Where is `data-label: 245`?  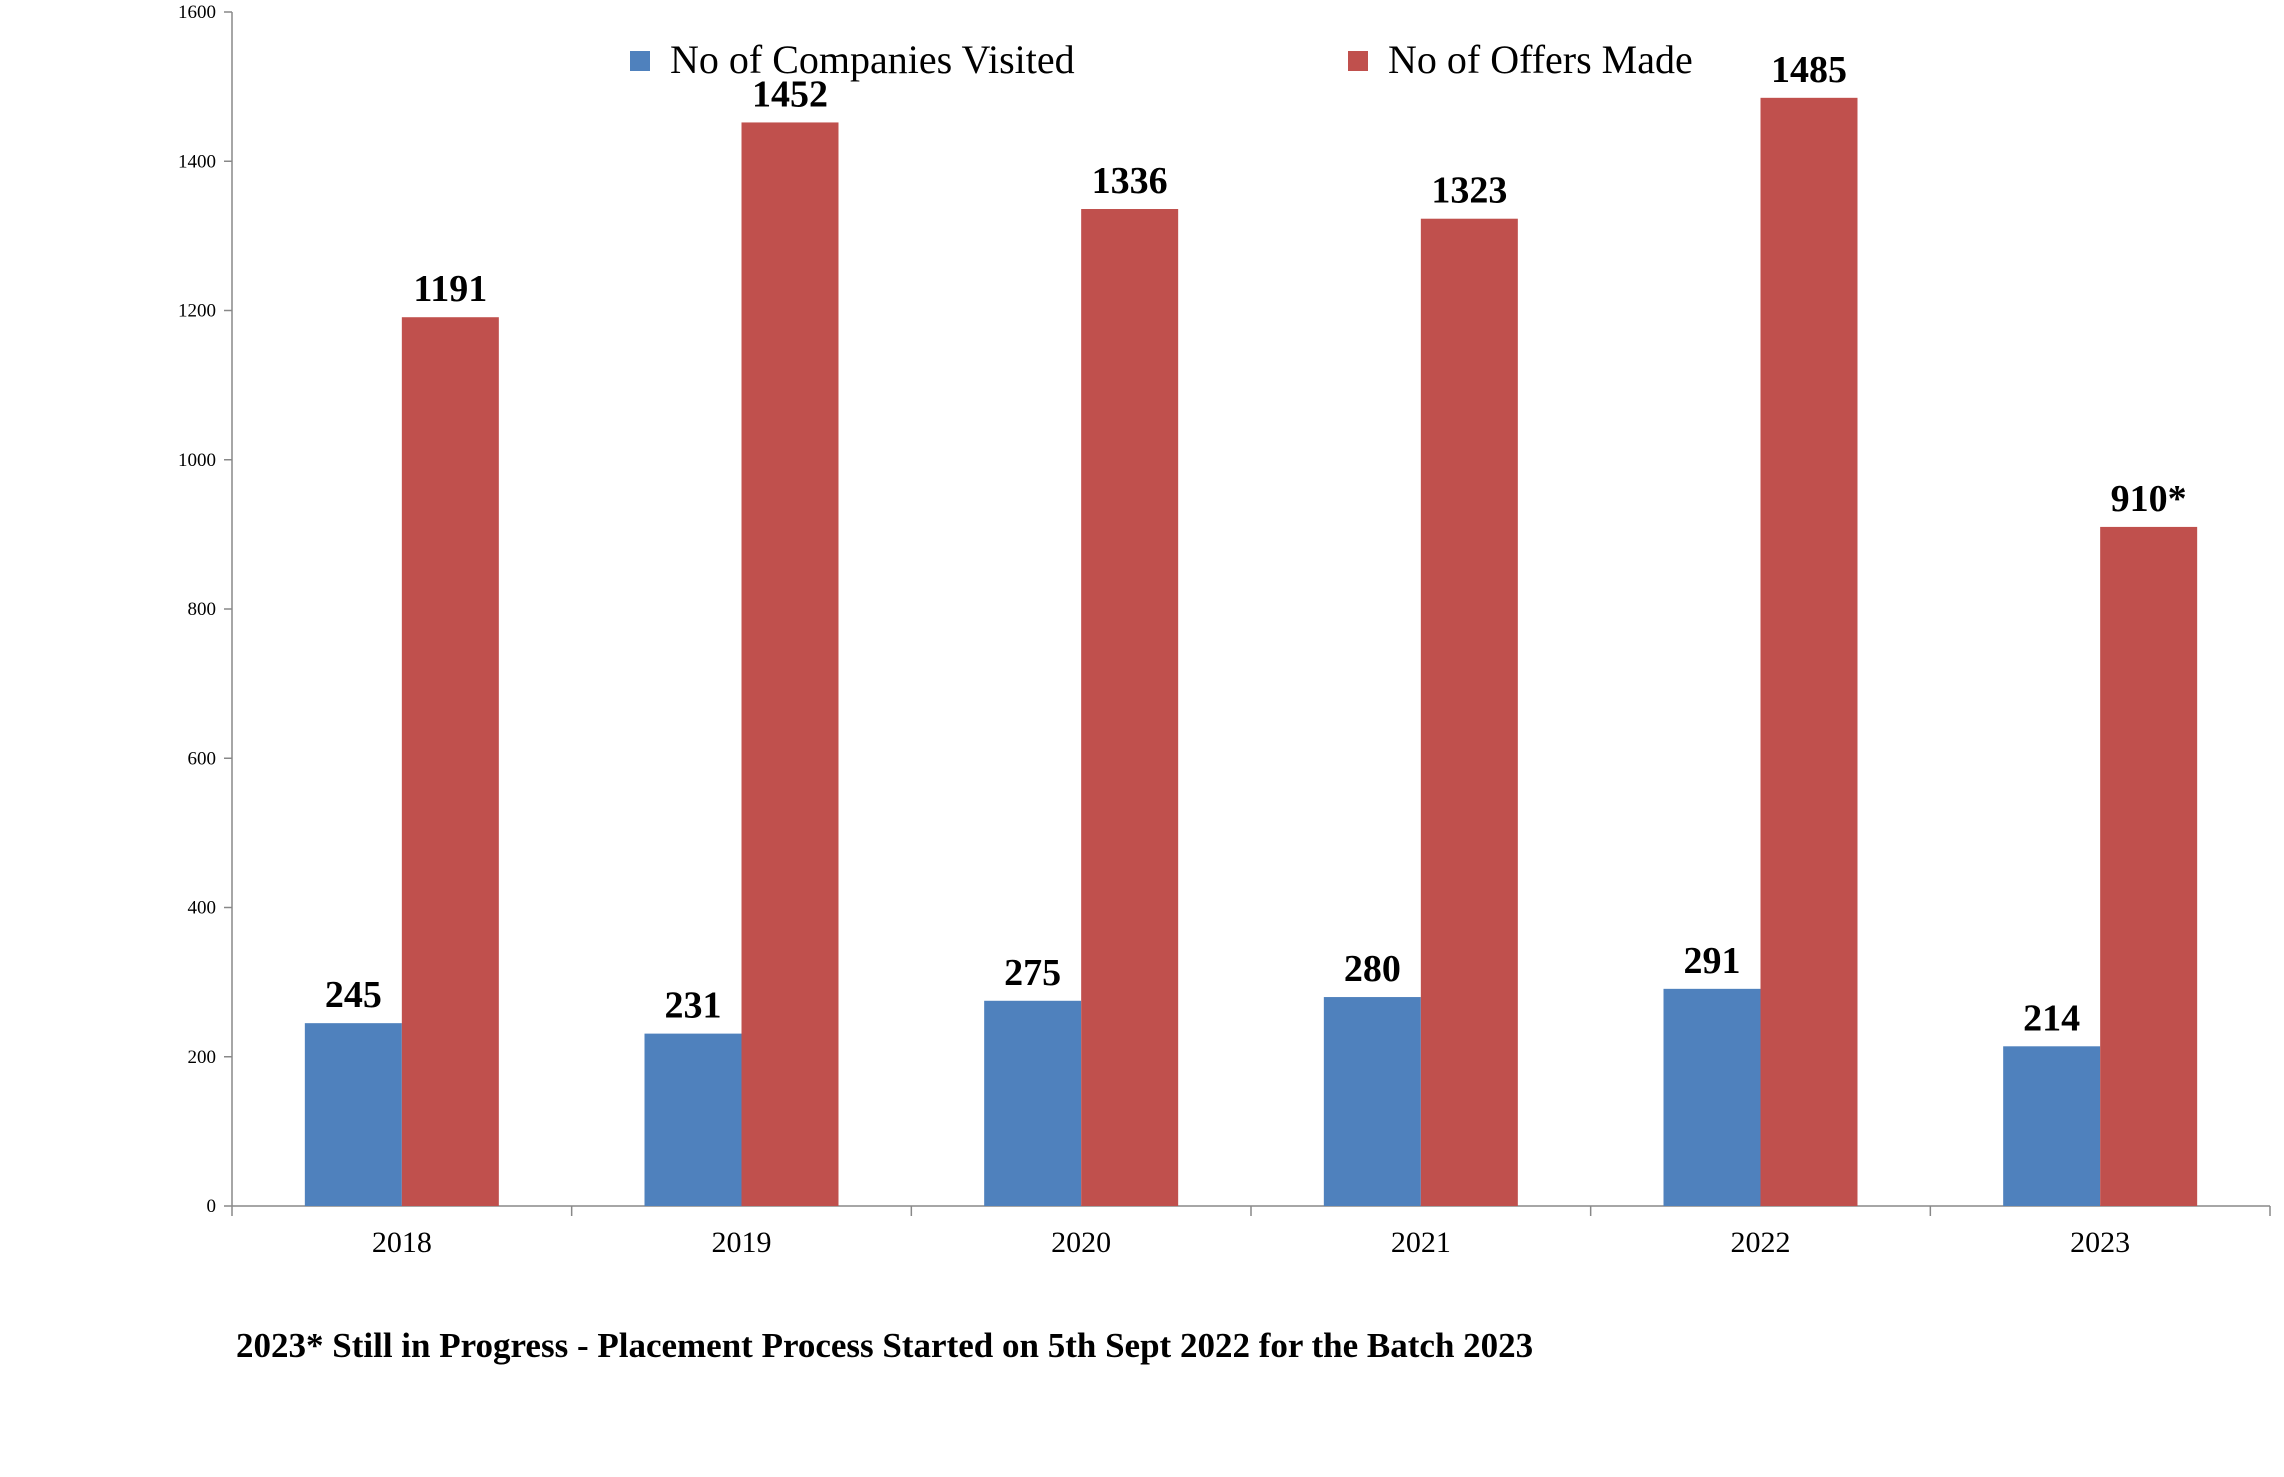
data-label: 245 is located at coordinates (353, 995).